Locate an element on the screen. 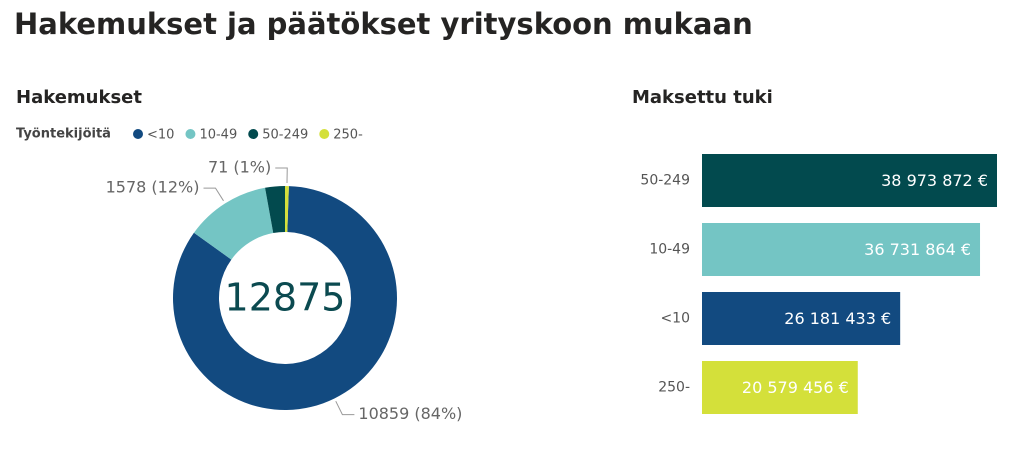  data-label: 10859 (84%) is located at coordinates (410, 413).